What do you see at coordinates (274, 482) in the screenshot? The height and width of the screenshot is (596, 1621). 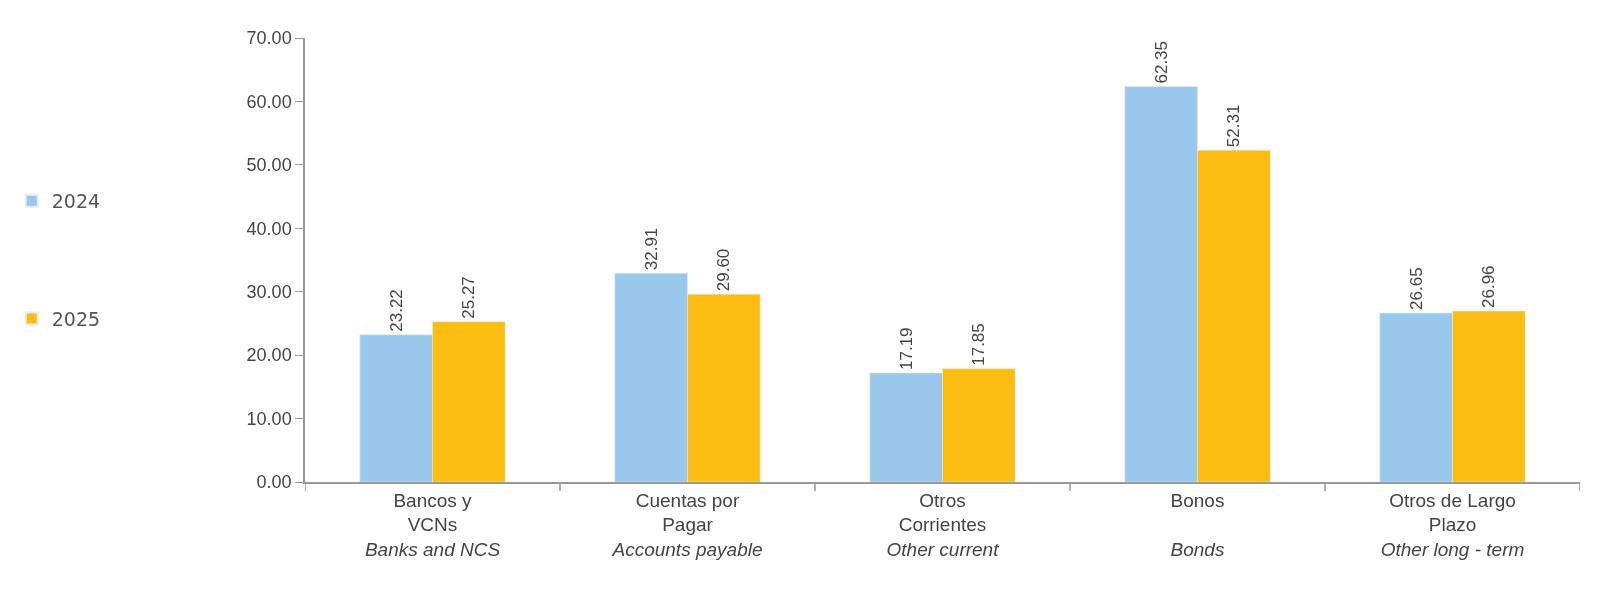 I see `y-tick-label: 0.00` at bounding box center [274, 482].